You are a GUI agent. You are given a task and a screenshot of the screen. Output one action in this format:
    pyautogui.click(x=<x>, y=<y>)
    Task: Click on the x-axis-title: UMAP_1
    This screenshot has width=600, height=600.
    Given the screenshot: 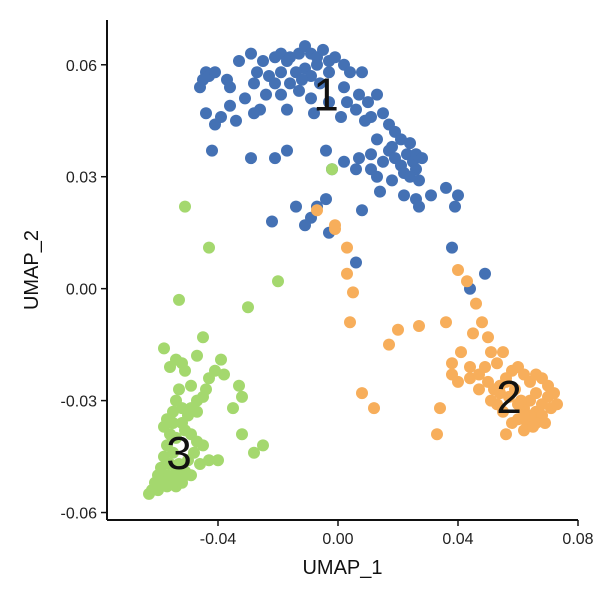 What is the action you would take?
    pyautogui.click(x=342, y=568)
    